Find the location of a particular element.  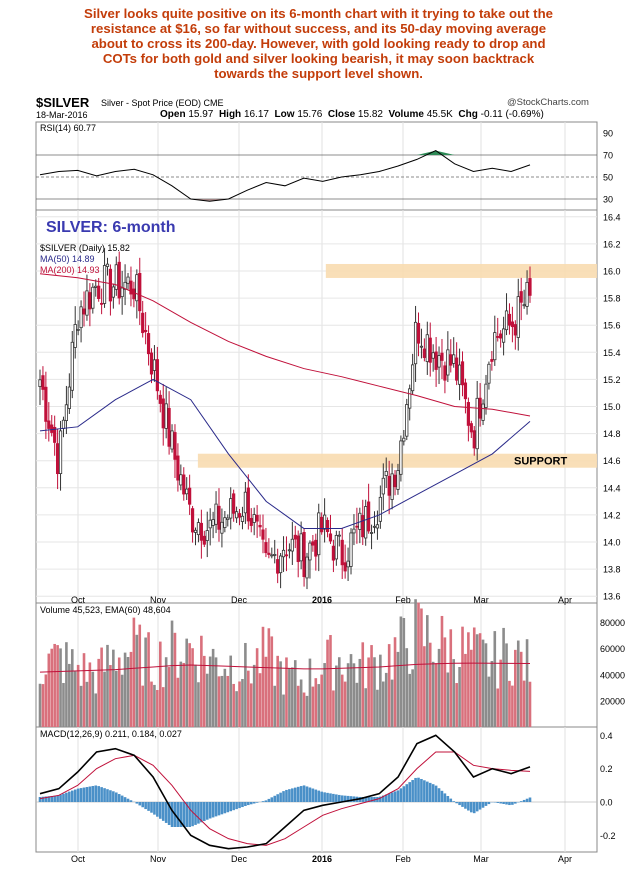

rsi-tick-label: 50 is located at coordinates (608, 178).